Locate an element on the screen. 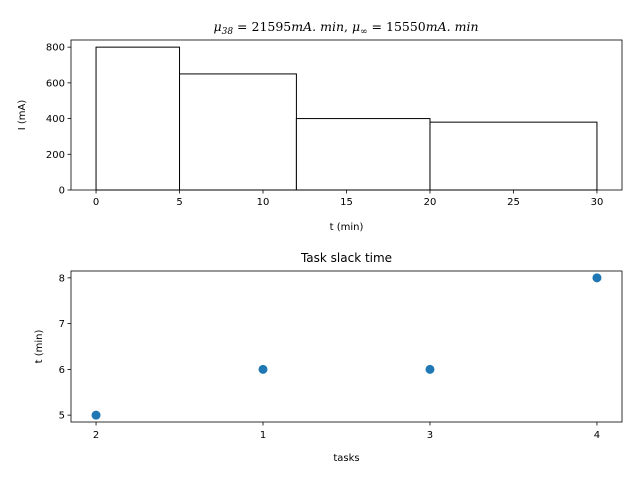  title-value: = 21595 is located at coordinates (262, 26).